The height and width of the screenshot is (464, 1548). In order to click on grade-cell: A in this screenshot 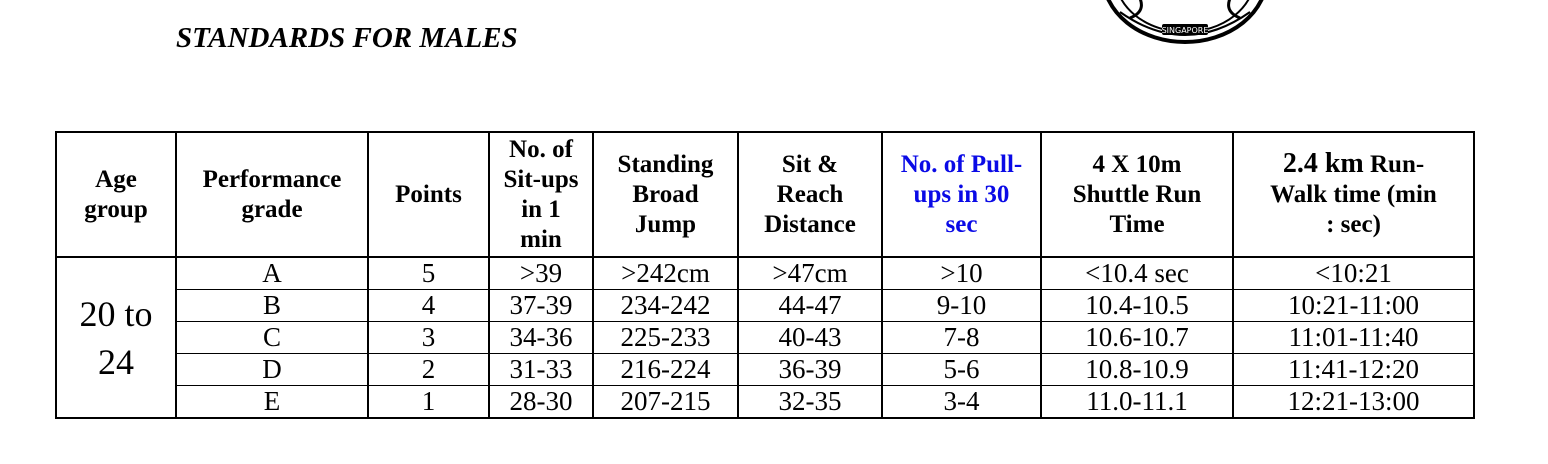, I will do `click(272, 273)`.